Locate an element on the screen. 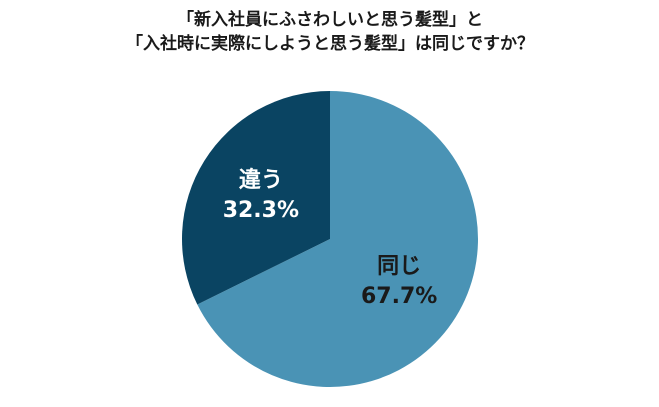  chart-title: 「新入社員にふさわしいと思う髪型」と is located at coordinates (330, 19).